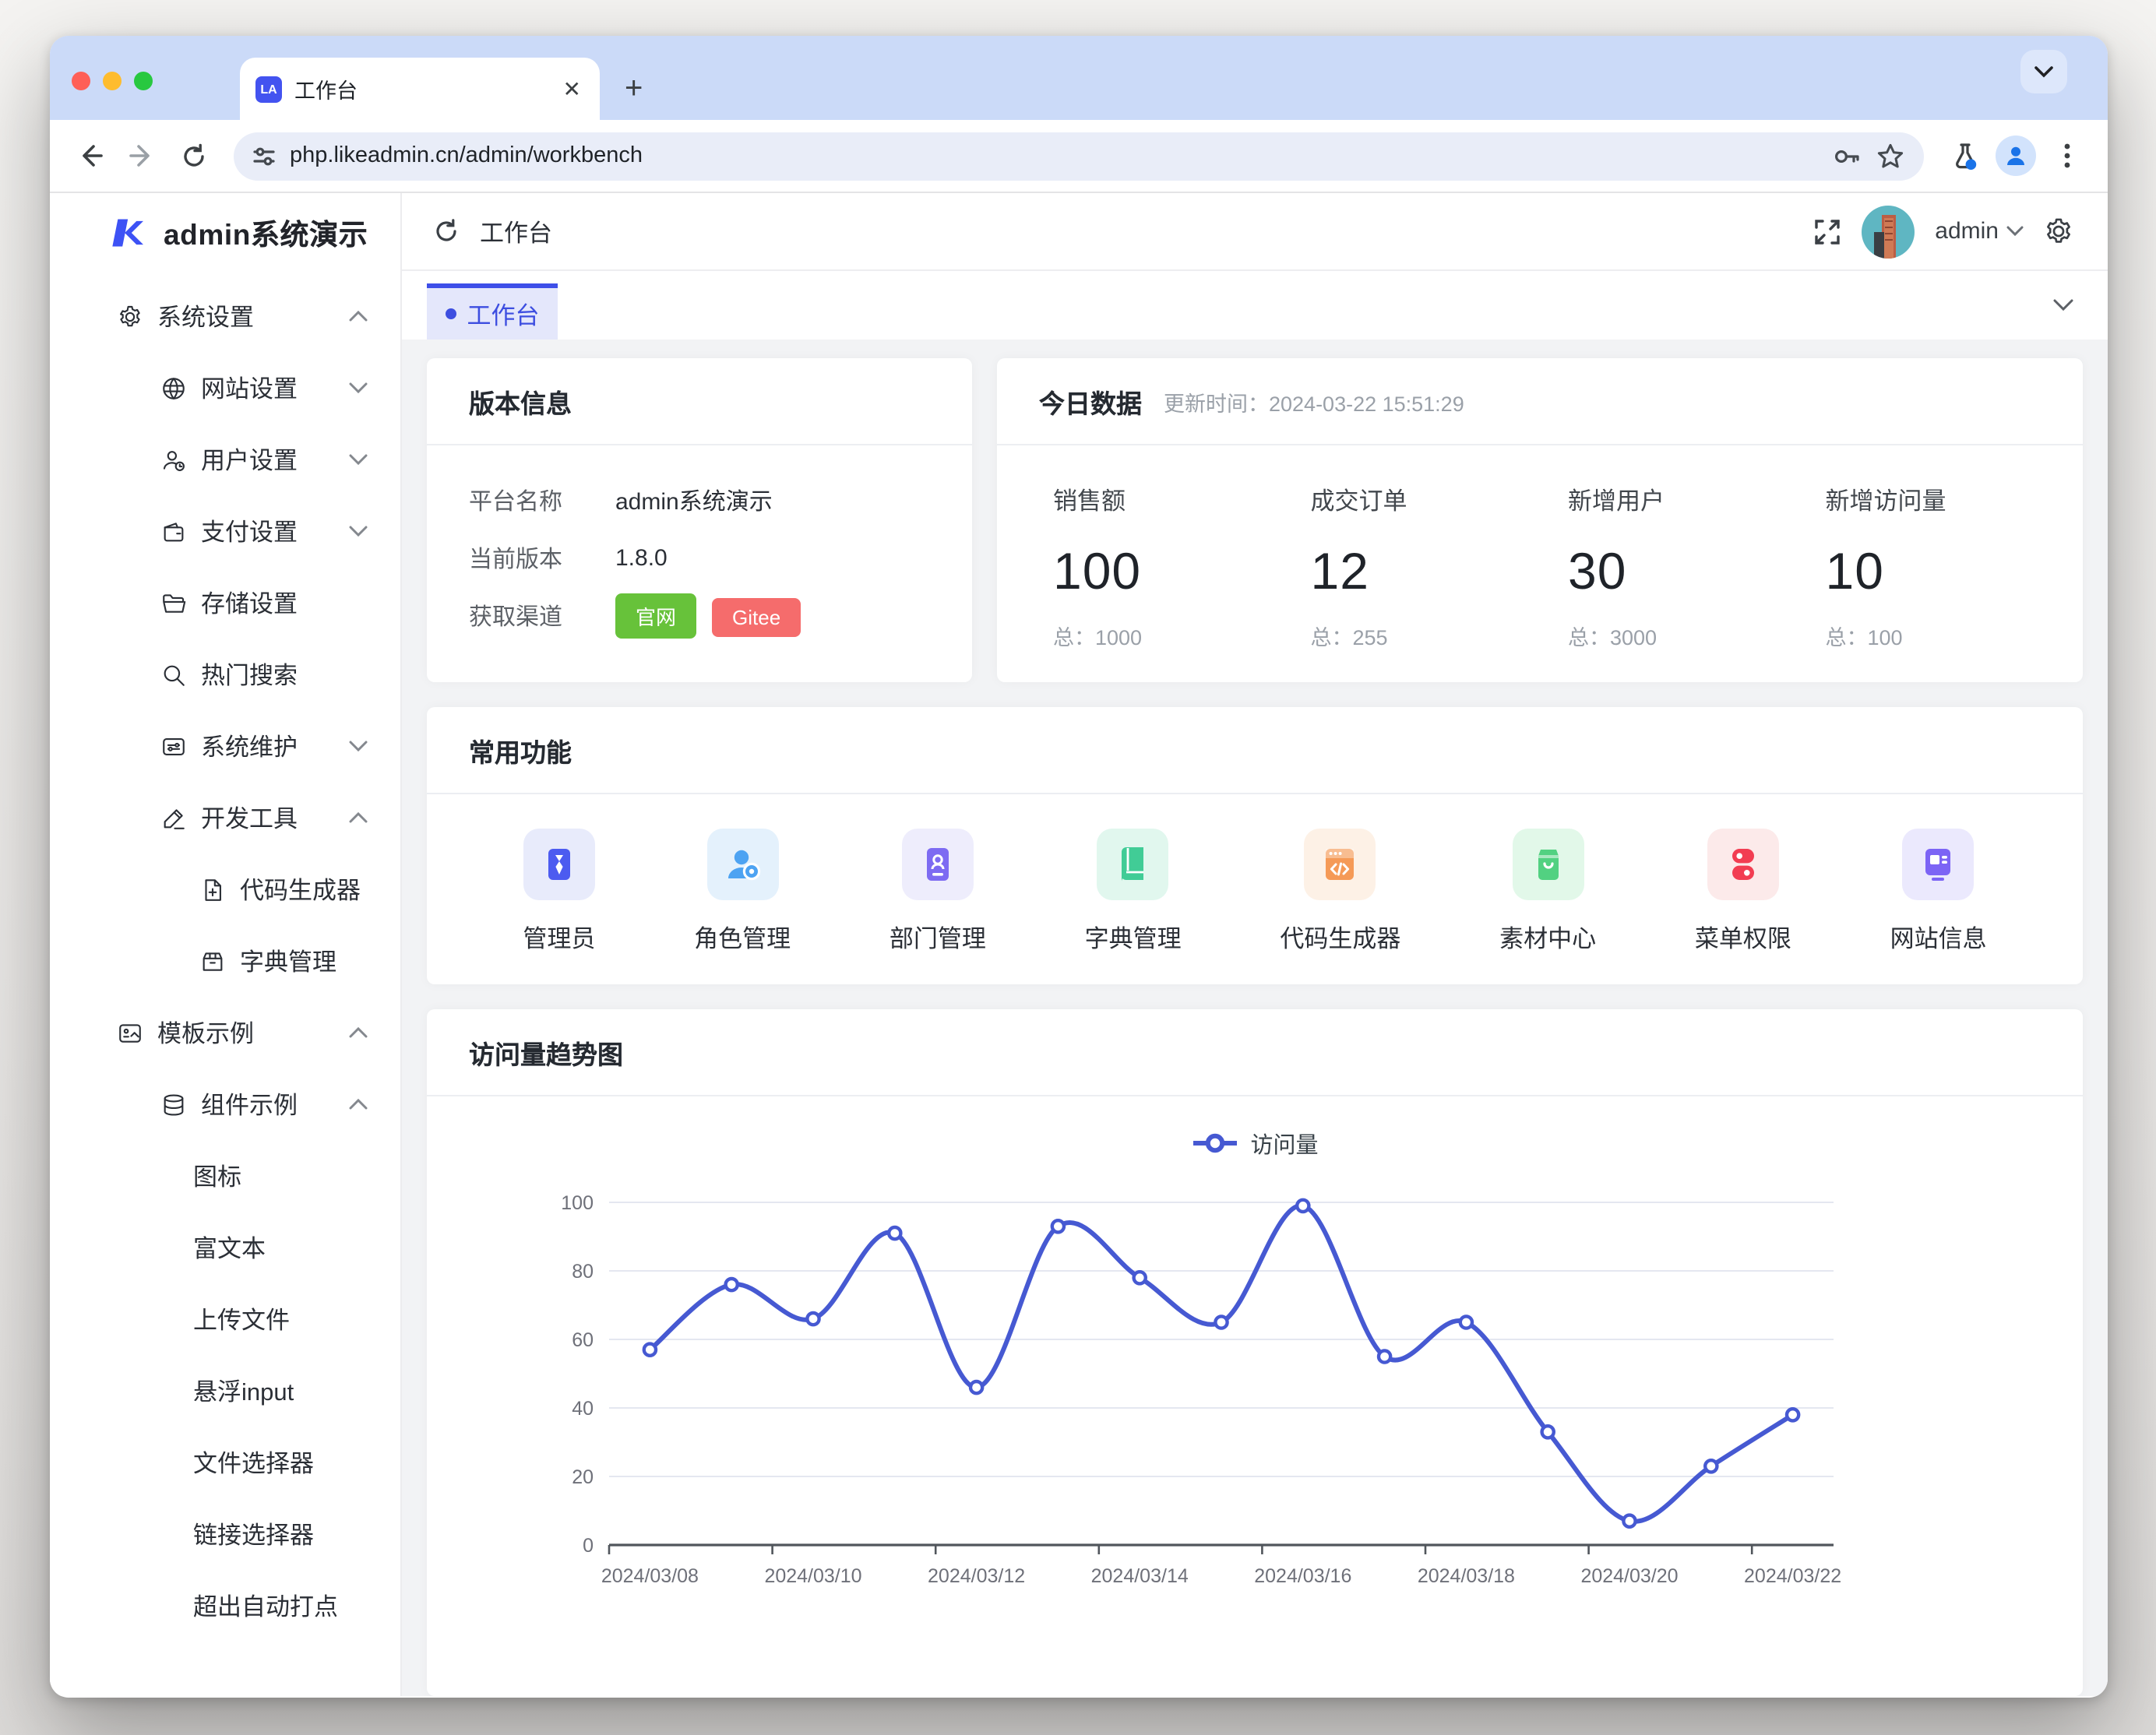 This screenshot has height=1735, width=2156. Describe the element at coordinates (446, 232) in the screenshot. I see `refresh-icon` at that location.